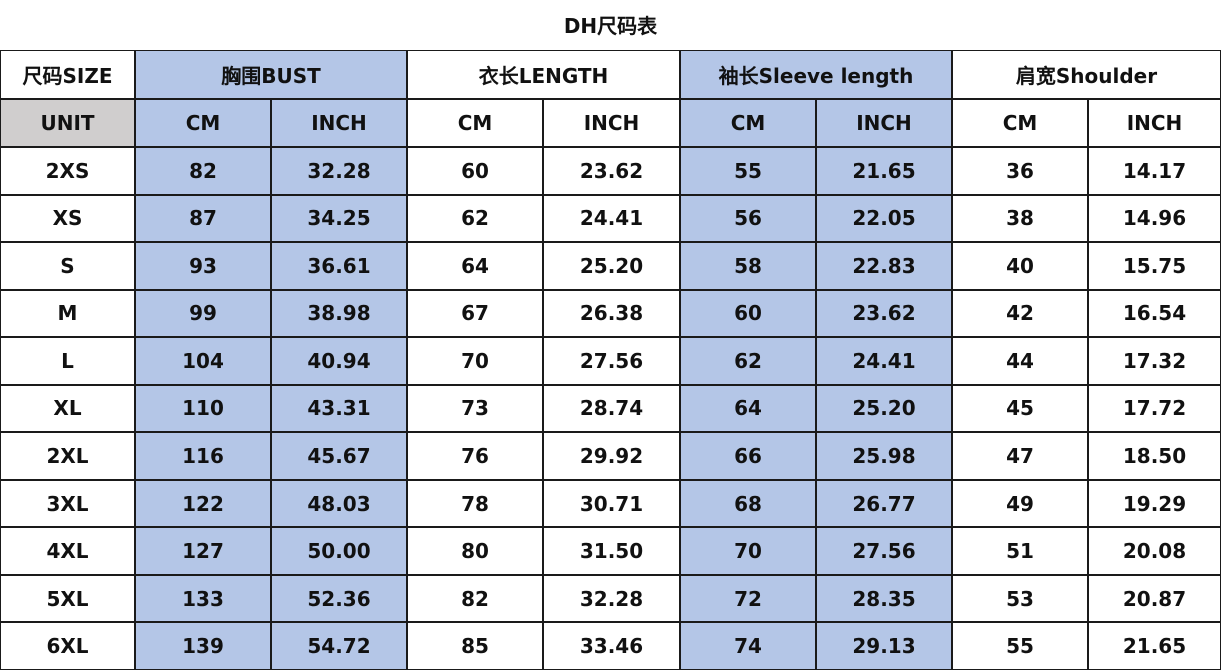 The height and width of the screenshot is (670, 1221). Describe the element at coordinates (203, 408) in the screenshot. I see `measure-cell: 110` at that location.